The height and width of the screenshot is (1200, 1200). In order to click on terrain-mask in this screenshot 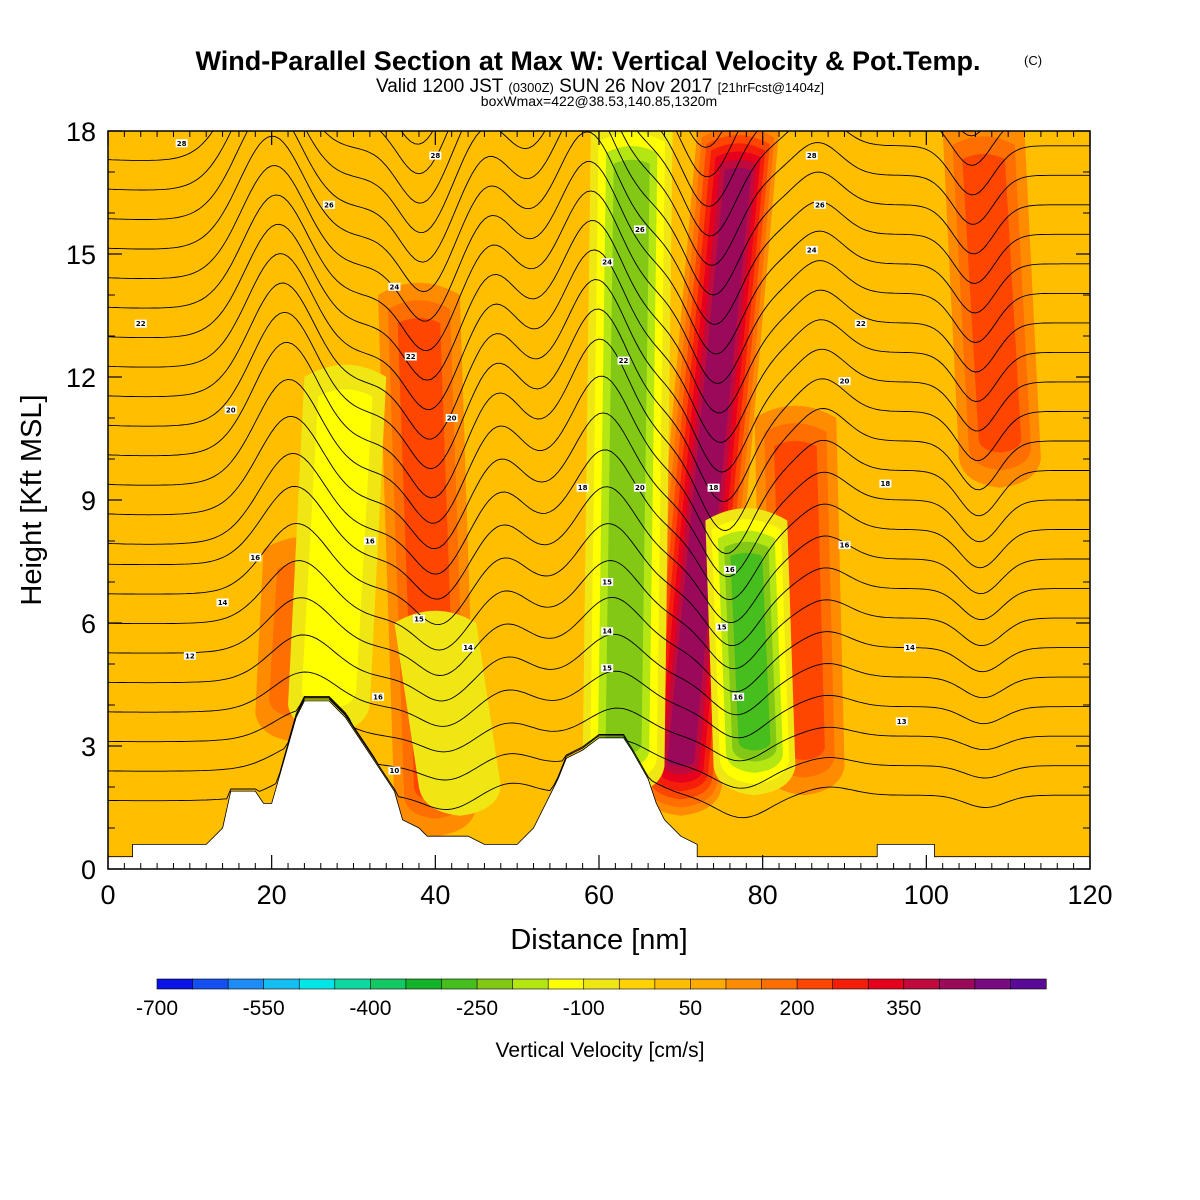, I will do `click(599, 784)`.